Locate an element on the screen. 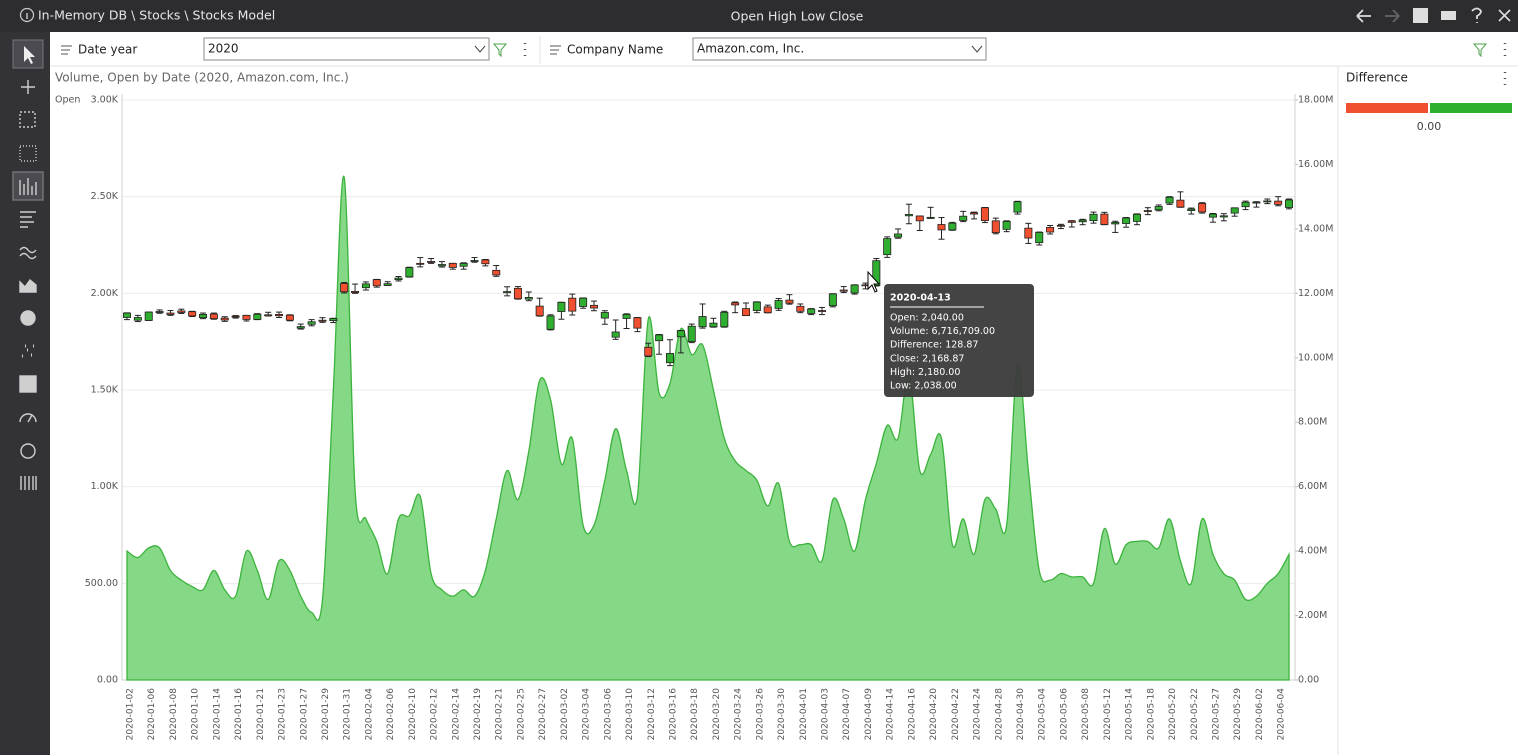 The image size is (1518, 755). x-tick-label: 2020-05-08 is located at coordinates (1086, 714).